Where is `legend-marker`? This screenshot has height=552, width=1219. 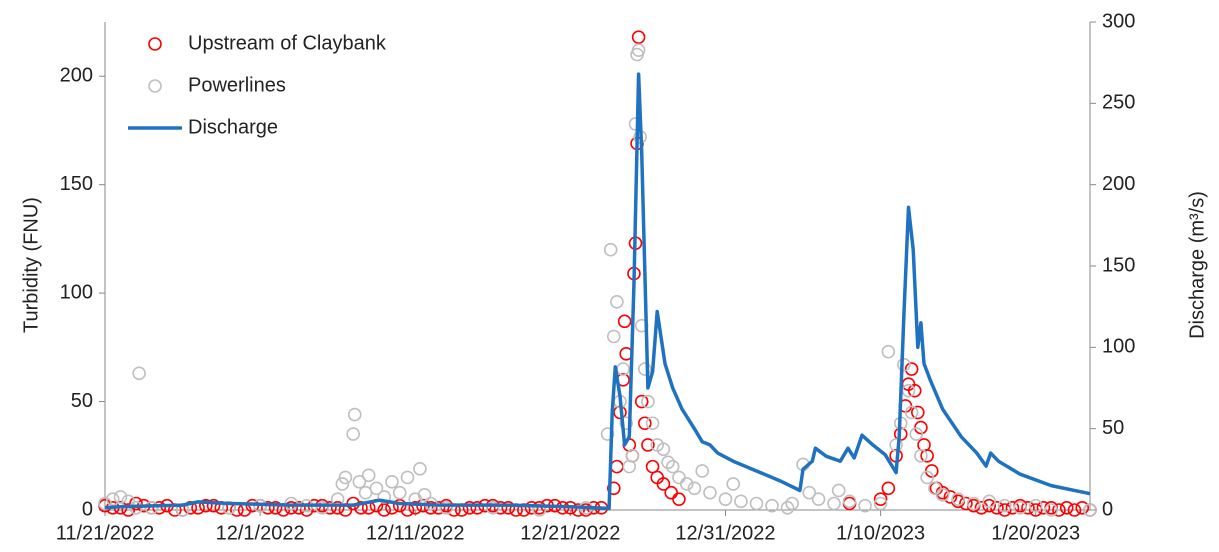 legend-marker is located at coordinates (155, 86).